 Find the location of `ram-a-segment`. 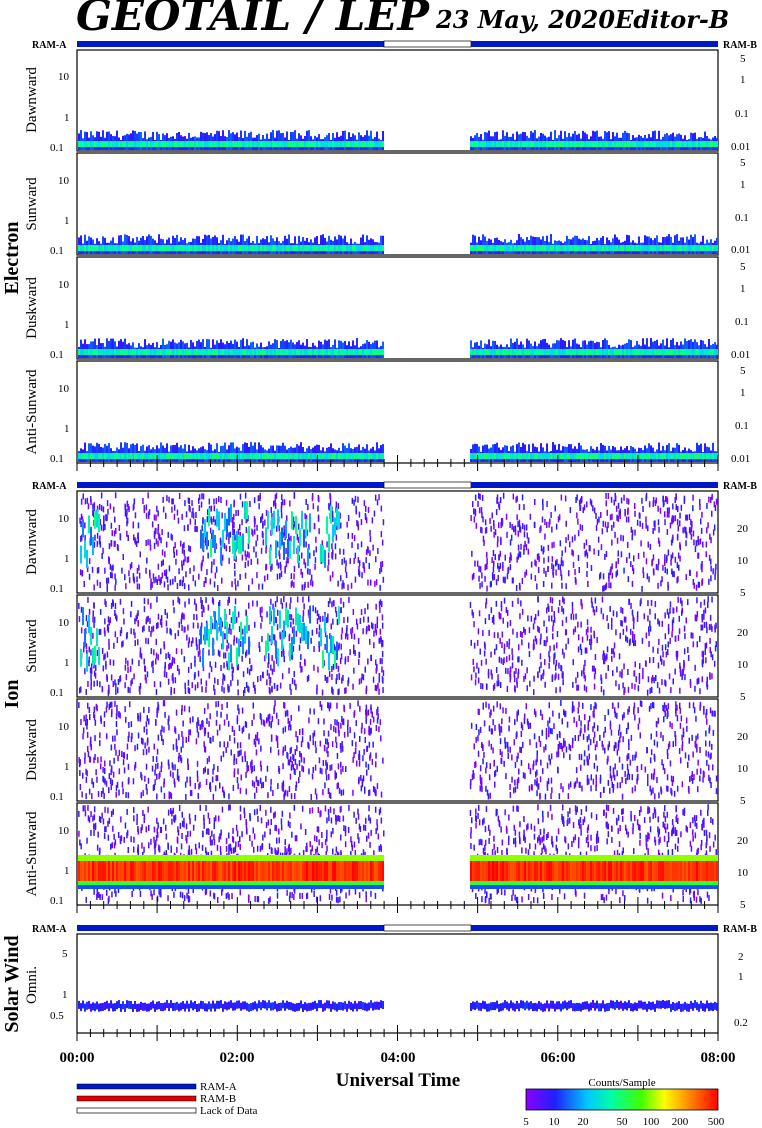

ram-a-segment is located at coordinates (594, 44).